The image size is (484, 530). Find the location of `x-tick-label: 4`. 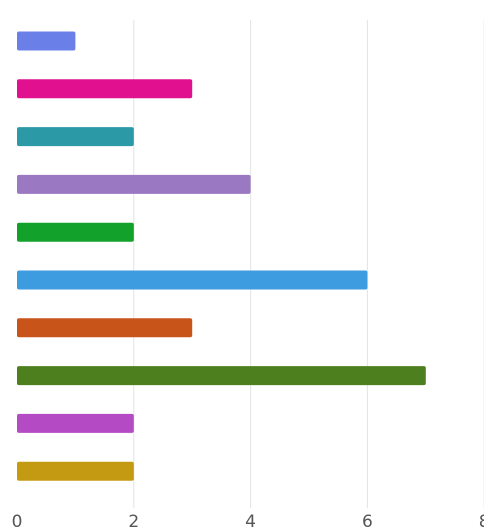

x-tick-label: 4 is located at coordinates (250, 521).